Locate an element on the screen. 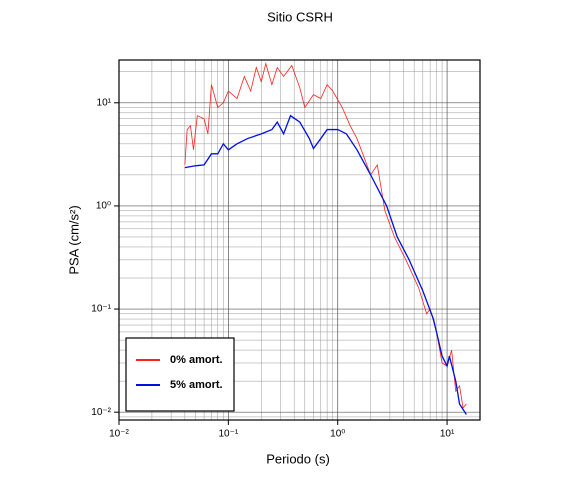 The image size is (586, 480). x-tick-label: 10⁰ is located at coordinates (337, 434).